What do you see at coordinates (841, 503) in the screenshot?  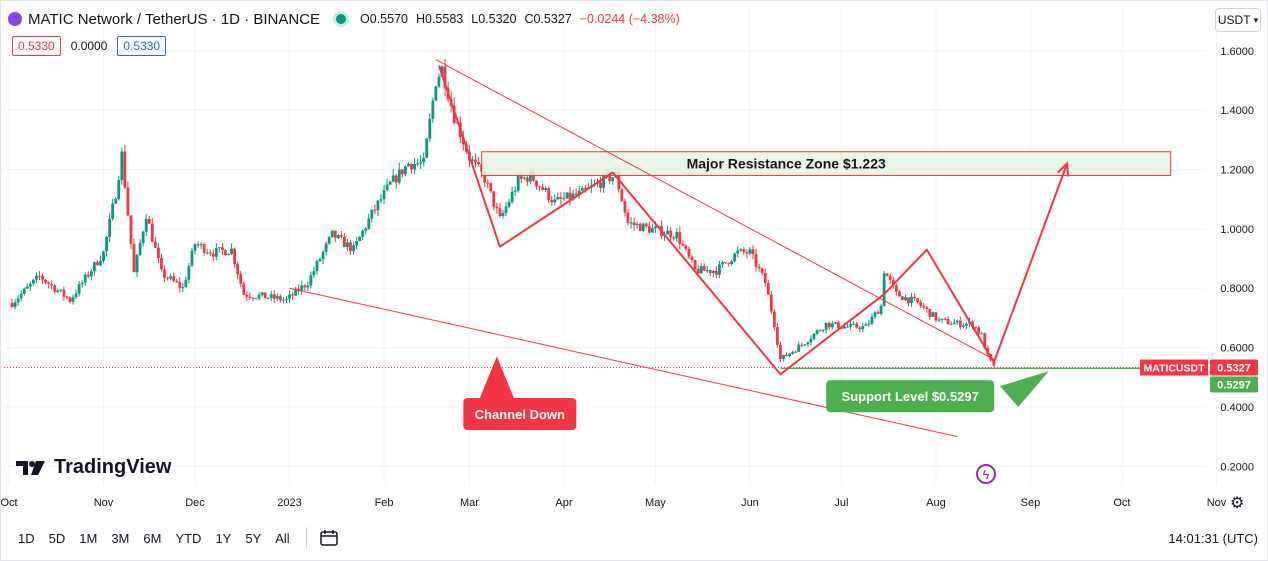 I see `x-tick-label: Jul` at bounding box center [841, 503].